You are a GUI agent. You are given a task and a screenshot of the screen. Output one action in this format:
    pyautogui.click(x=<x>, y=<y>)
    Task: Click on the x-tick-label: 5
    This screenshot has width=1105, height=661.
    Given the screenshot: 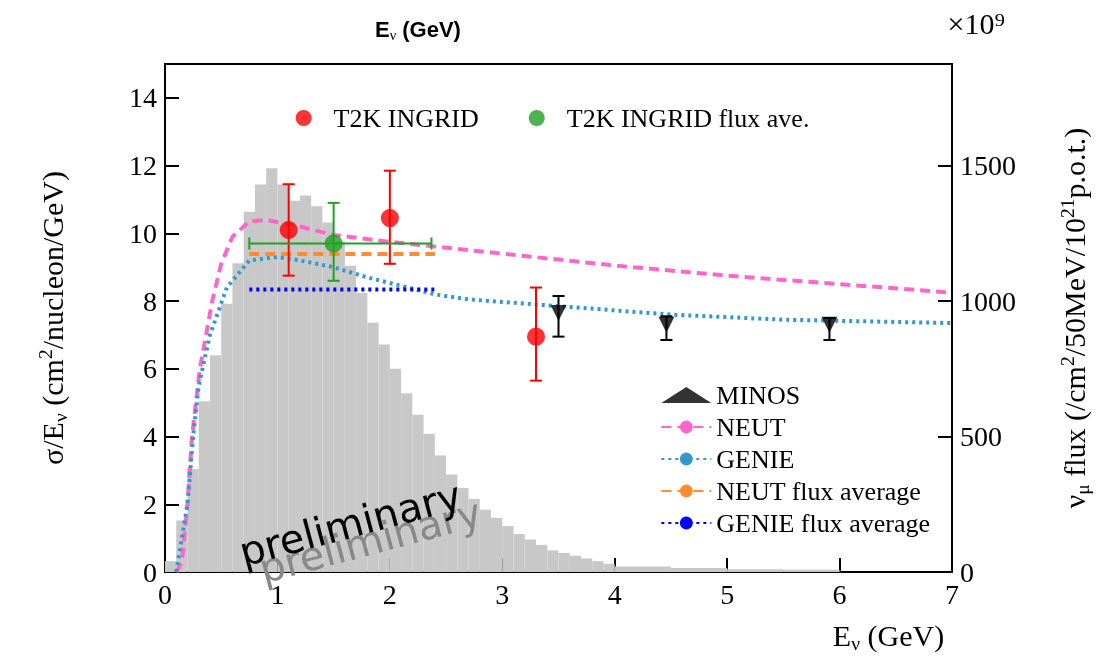 What is the action you would take?
    pyautogui.click(x=727, y=594)
    